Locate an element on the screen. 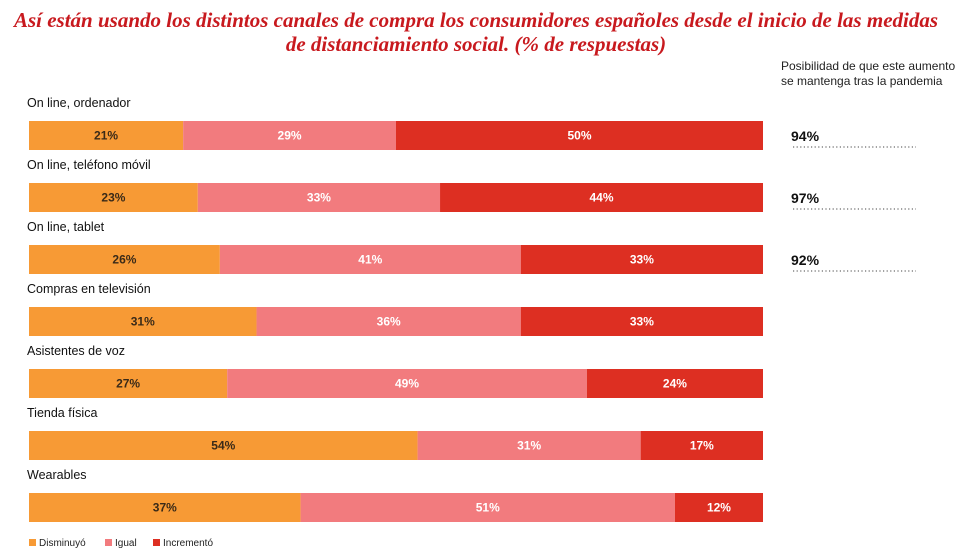 Image resolution: width=958 pixels, height=552 pixels. data-label: 12% is located at coordinates (719, 508).